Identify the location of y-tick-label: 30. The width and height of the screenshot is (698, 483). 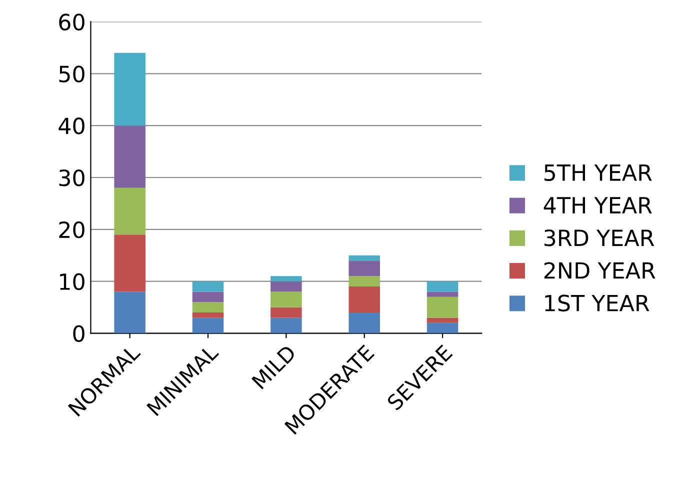
(71, 177).